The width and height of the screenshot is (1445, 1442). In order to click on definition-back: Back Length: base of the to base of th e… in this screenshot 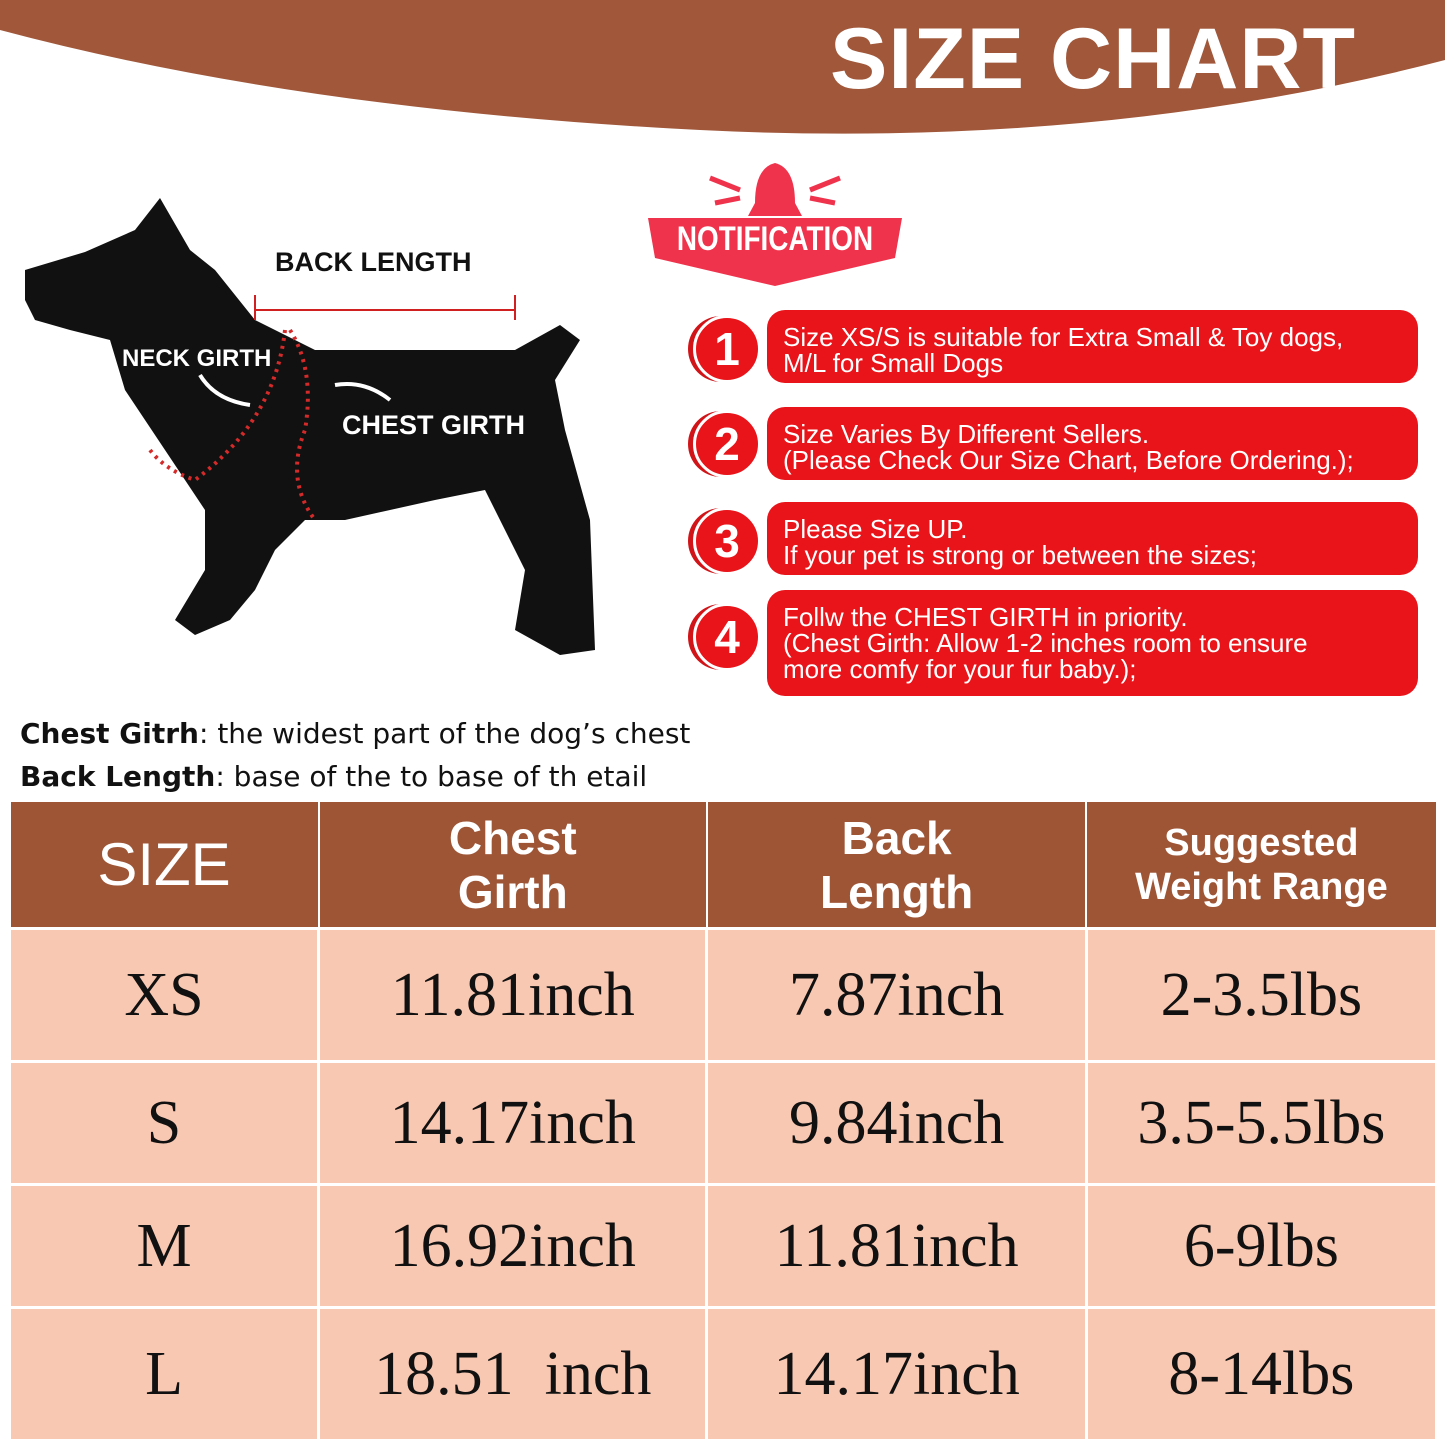, I will do `click(334, 776)`.